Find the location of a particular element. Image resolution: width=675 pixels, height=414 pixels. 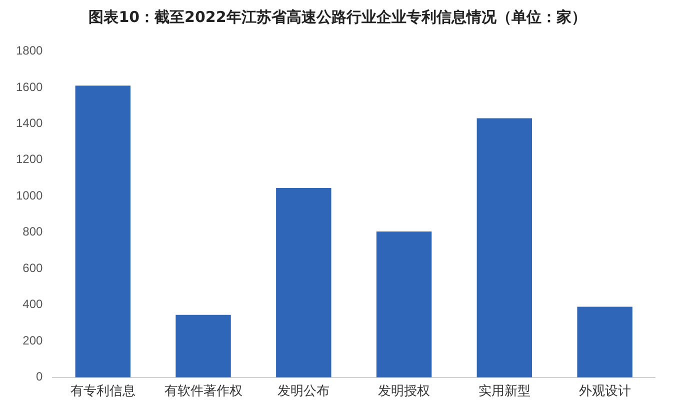

x-tick-label: 有软件著作权 is located at coordinates (203, 390).